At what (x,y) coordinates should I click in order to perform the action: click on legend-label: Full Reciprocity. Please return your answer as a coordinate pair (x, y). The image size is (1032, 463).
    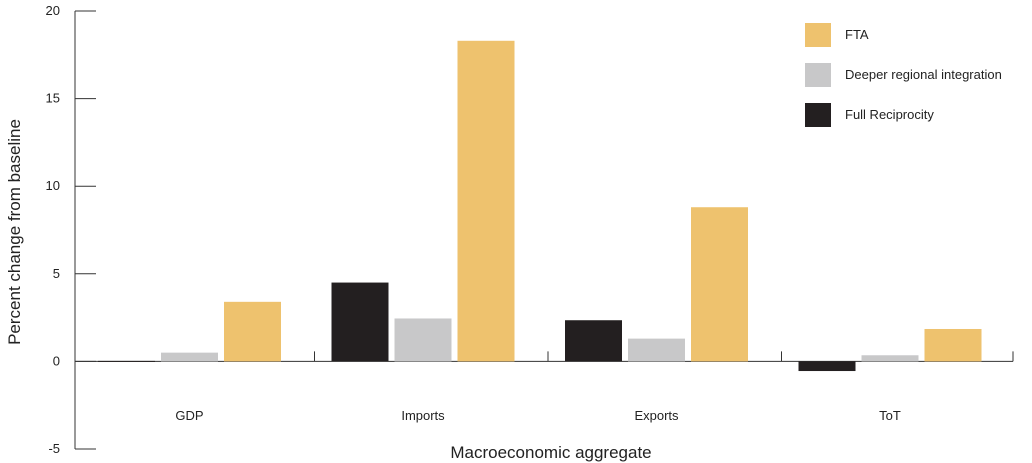
    Looking at the image, I should click on (889, 114).